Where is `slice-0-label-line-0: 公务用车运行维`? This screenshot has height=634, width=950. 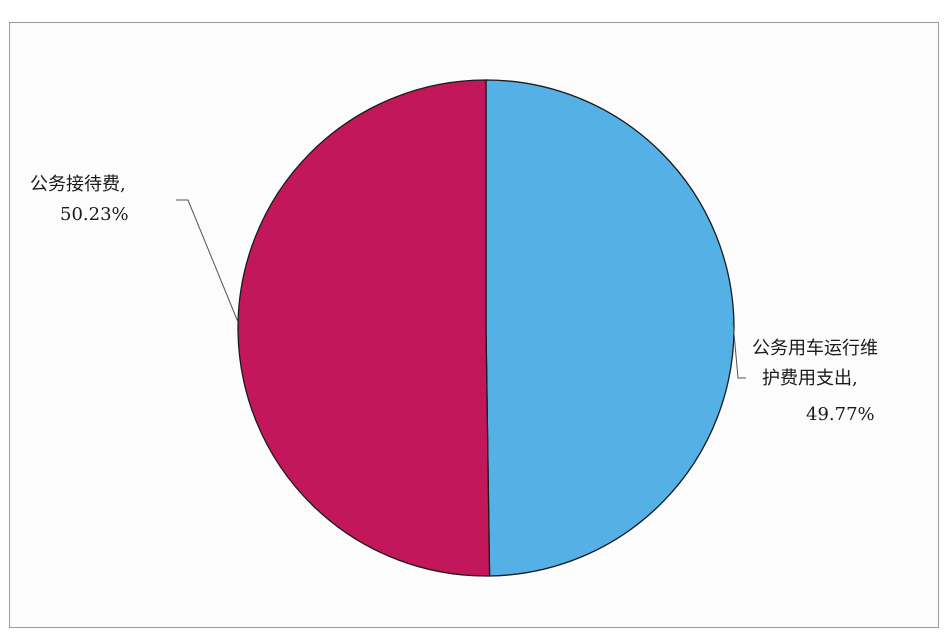
slice-0-label-line-0: 公务用车运行维 is located at coordinates (815, 348).